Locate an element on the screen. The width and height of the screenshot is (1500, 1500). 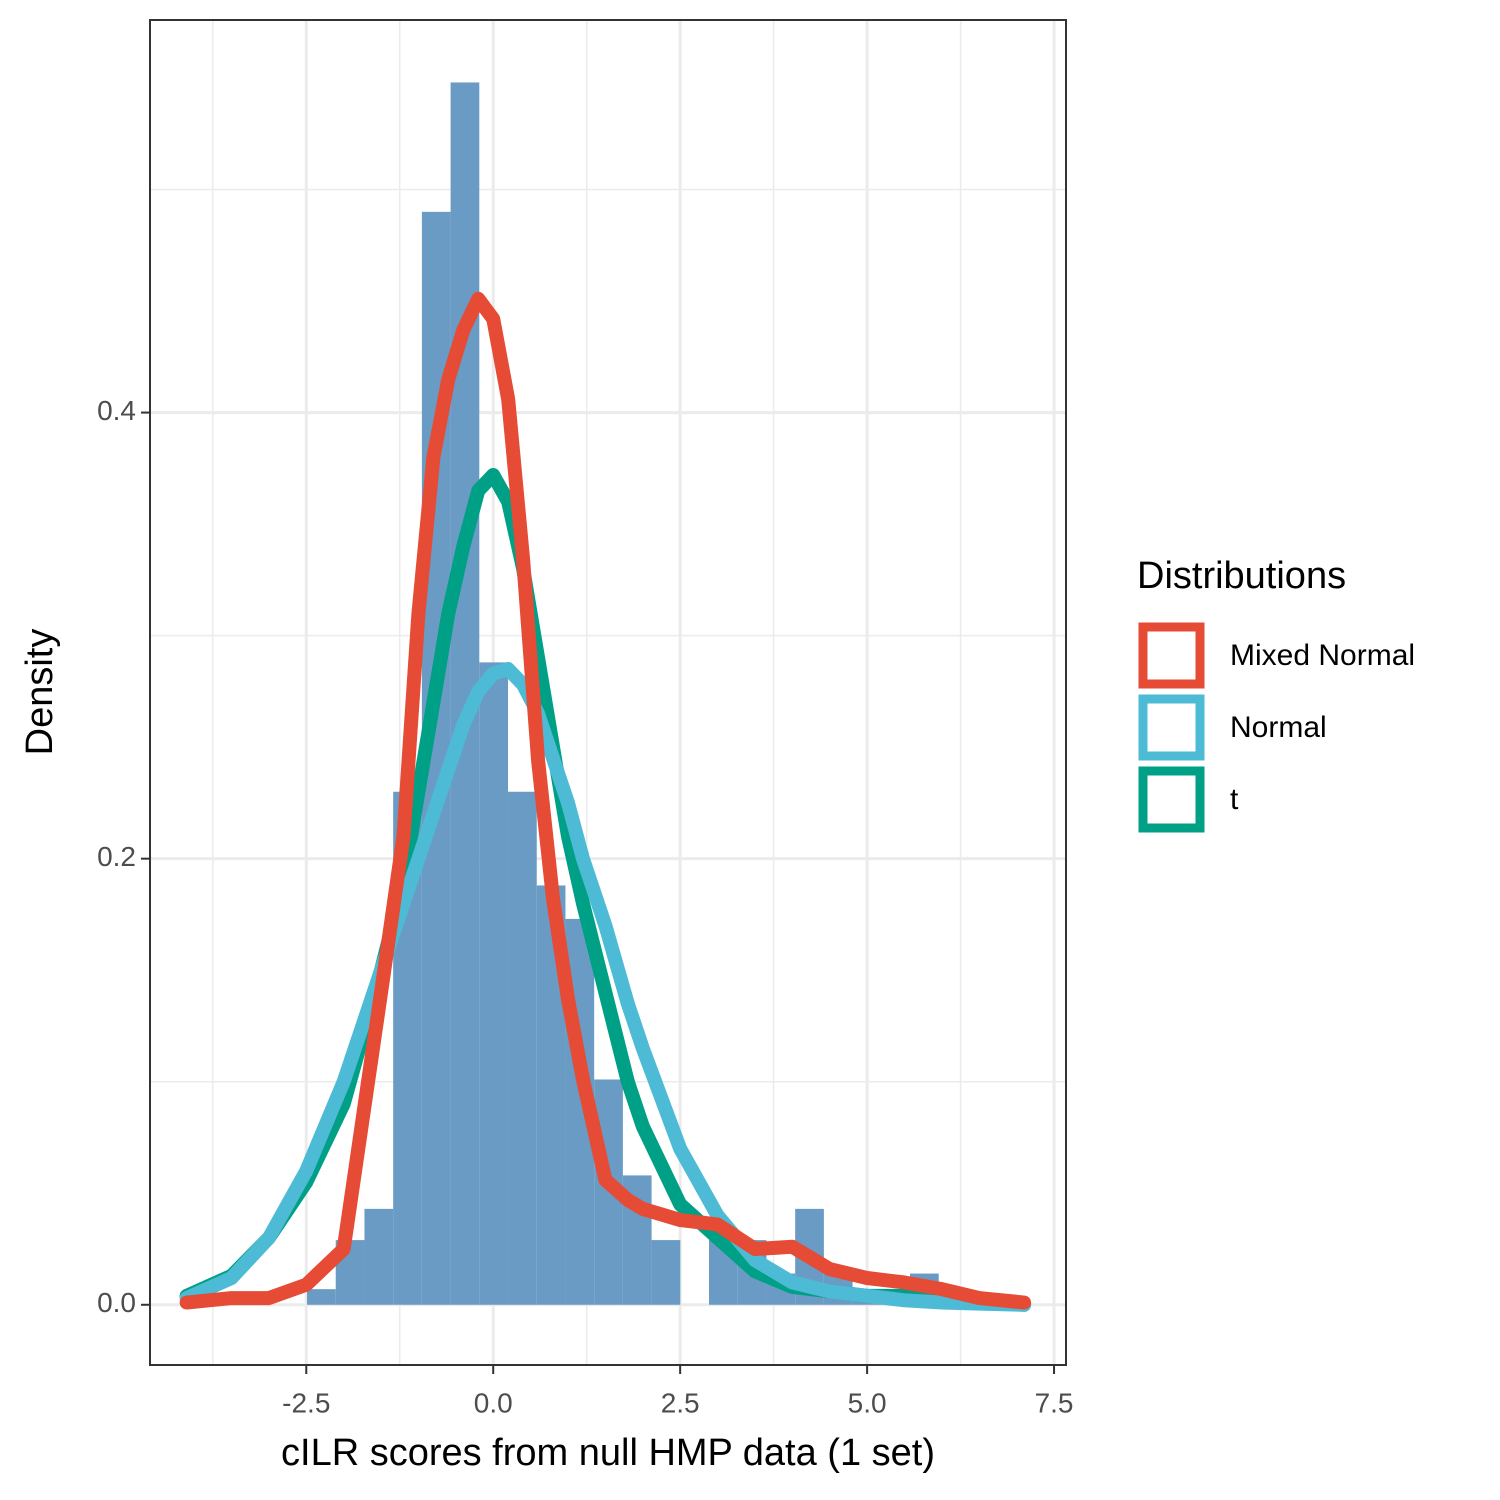
y-axis-title: Density is located at coordinates (40, 692).